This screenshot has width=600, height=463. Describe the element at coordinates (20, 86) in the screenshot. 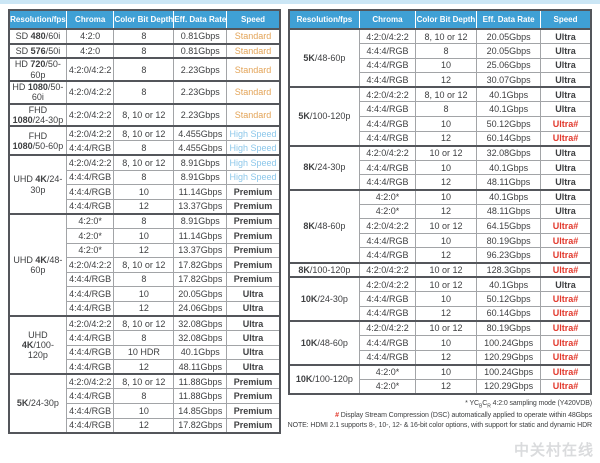

I see `resolution-prefix: HD` at that location.